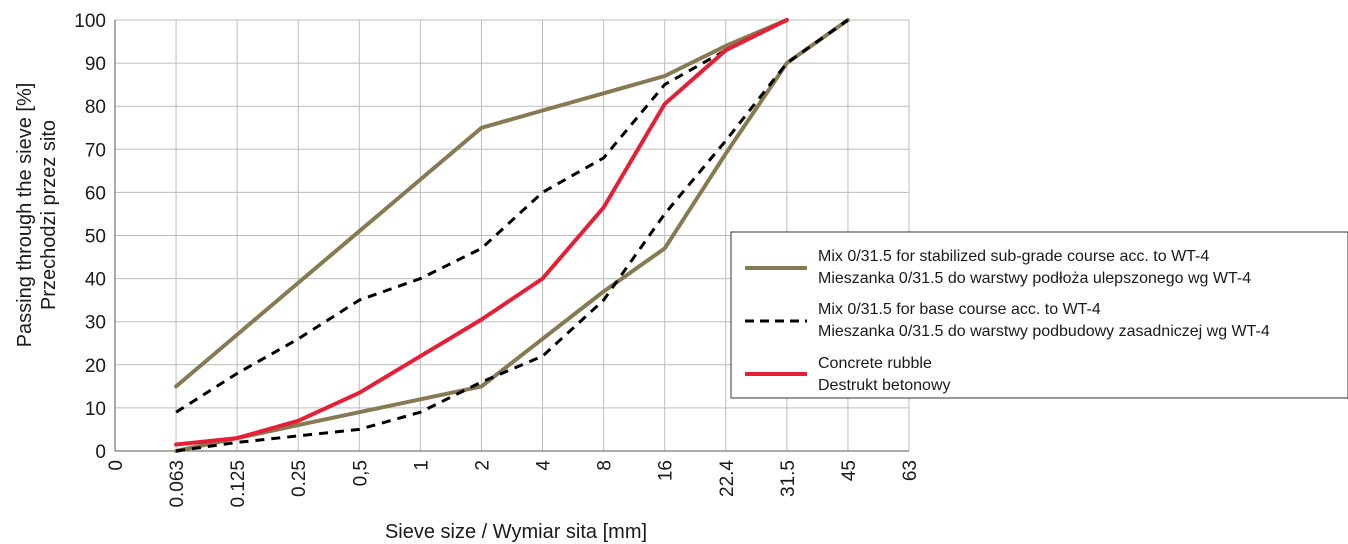  I want to click on x-tick-label: 45, so click(849, 470).